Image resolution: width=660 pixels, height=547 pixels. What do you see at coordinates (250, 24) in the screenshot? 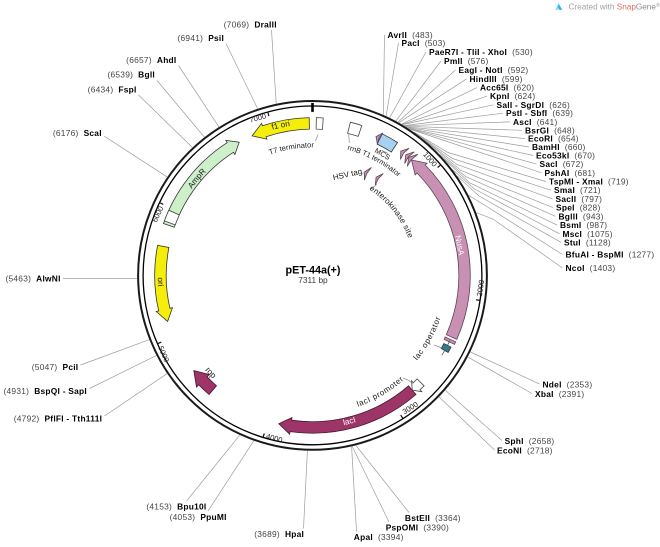
I see `svg-text:(7069)DraIII: (7069) DraIII` at bounding box center [250, 24].